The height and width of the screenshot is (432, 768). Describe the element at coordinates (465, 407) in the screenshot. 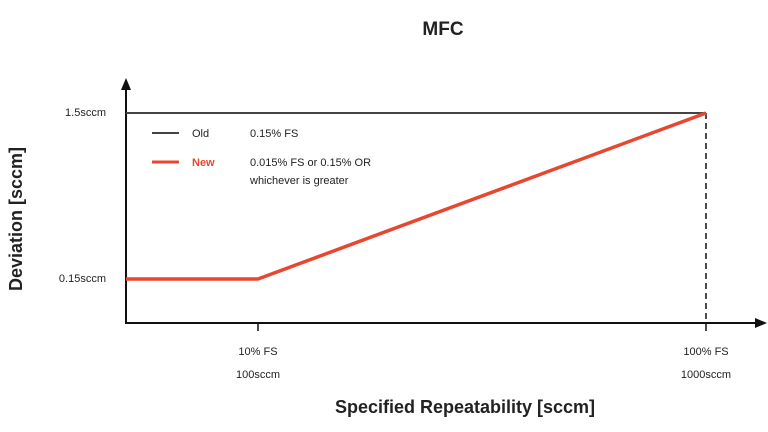

I see `x-axis-label: Specified Repeatability [sccm]` at that location.